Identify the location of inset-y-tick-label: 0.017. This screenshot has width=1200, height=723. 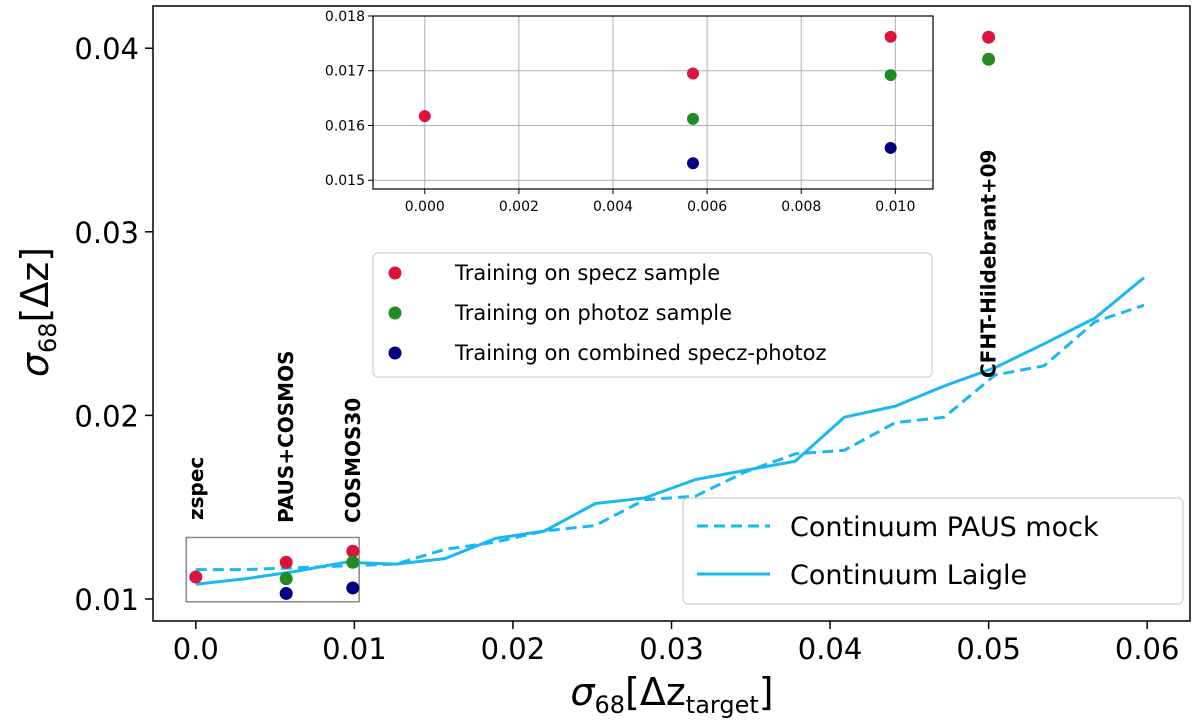
(345, 72).